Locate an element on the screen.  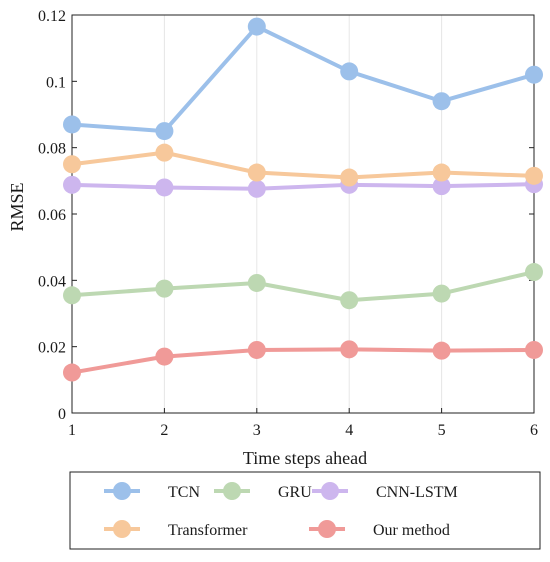
x-tick-label: 6 is located at coordinates (534, 430).